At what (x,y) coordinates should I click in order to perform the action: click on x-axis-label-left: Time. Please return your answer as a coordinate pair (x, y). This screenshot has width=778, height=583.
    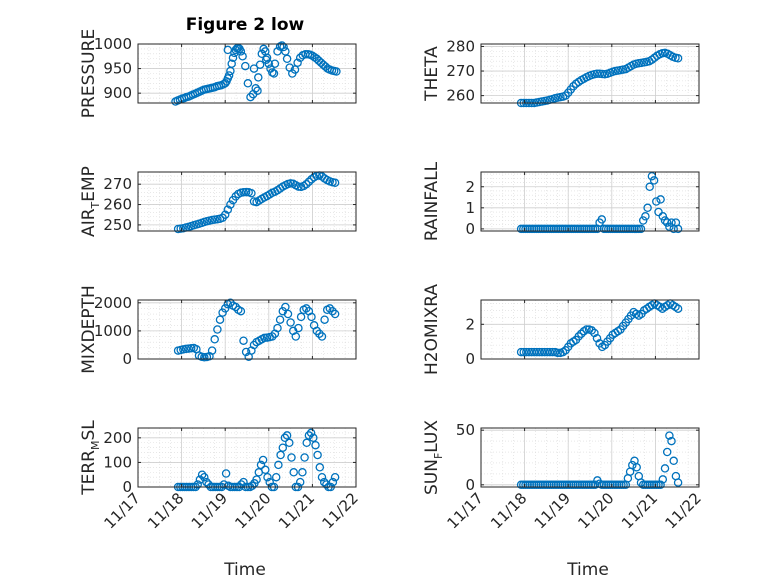
    Looking at the image, I should click on (244, 570).